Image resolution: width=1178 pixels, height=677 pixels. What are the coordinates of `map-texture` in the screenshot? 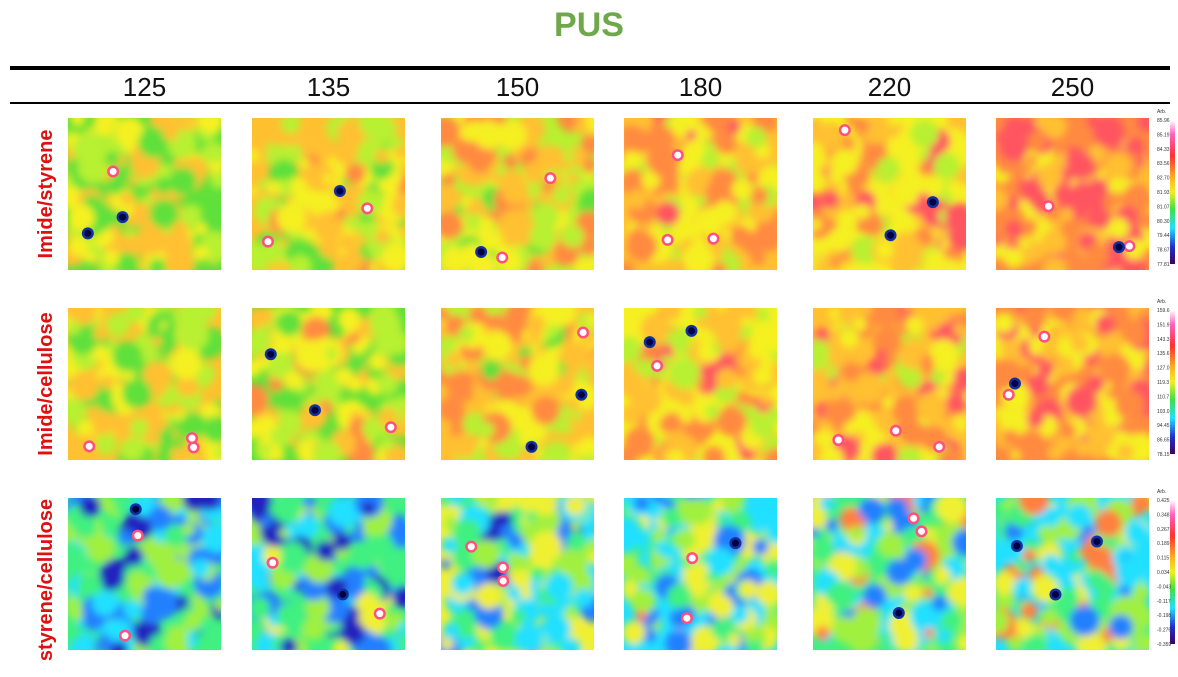 It's located at (1072, 194).